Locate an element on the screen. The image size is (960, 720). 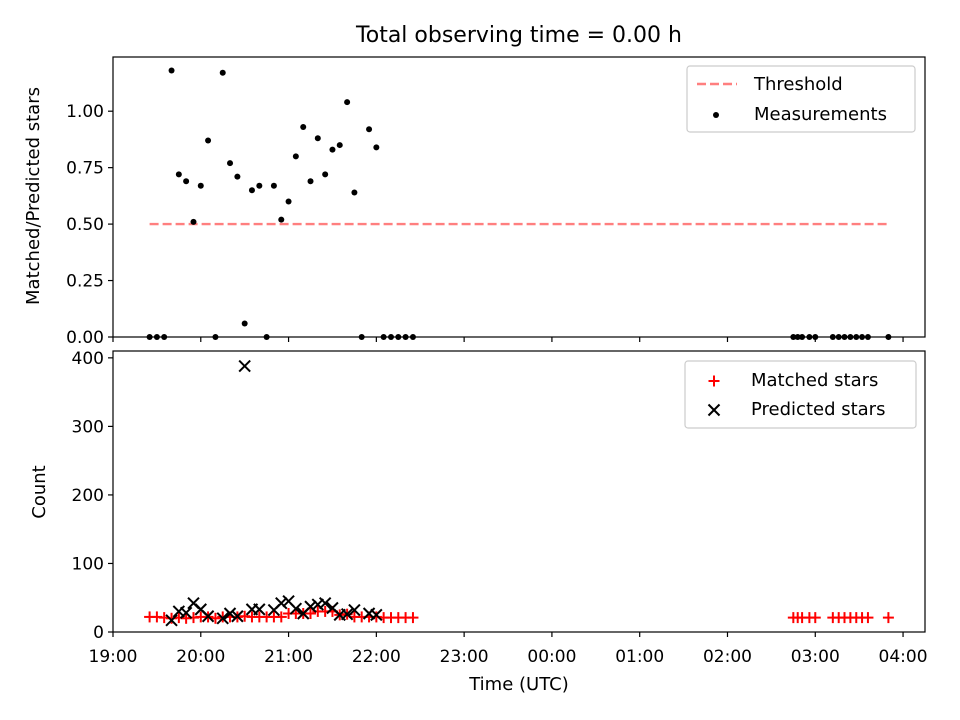
top-y-axis-label: Matched/Predicted stars is located at coordinates (33, 196).